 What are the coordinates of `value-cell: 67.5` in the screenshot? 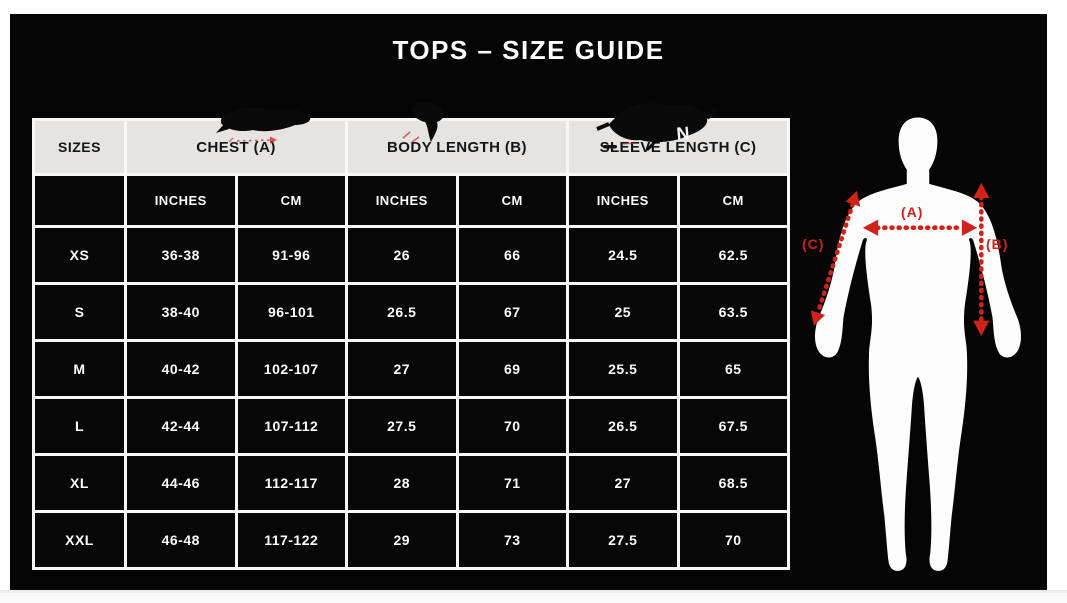 It's located at (733, 426).